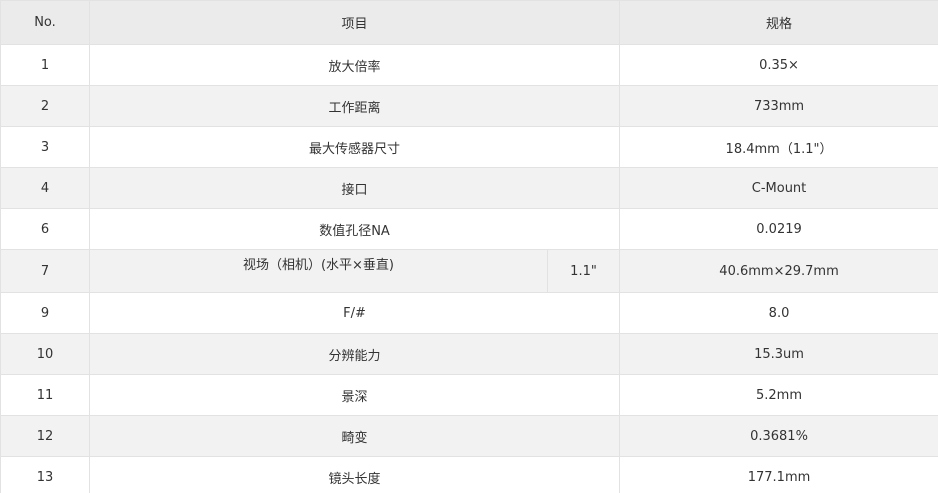 This screenshot has width=938, height=493. I want to click on table-row: 10 分辨能力 15.3um, so click(469, 354).